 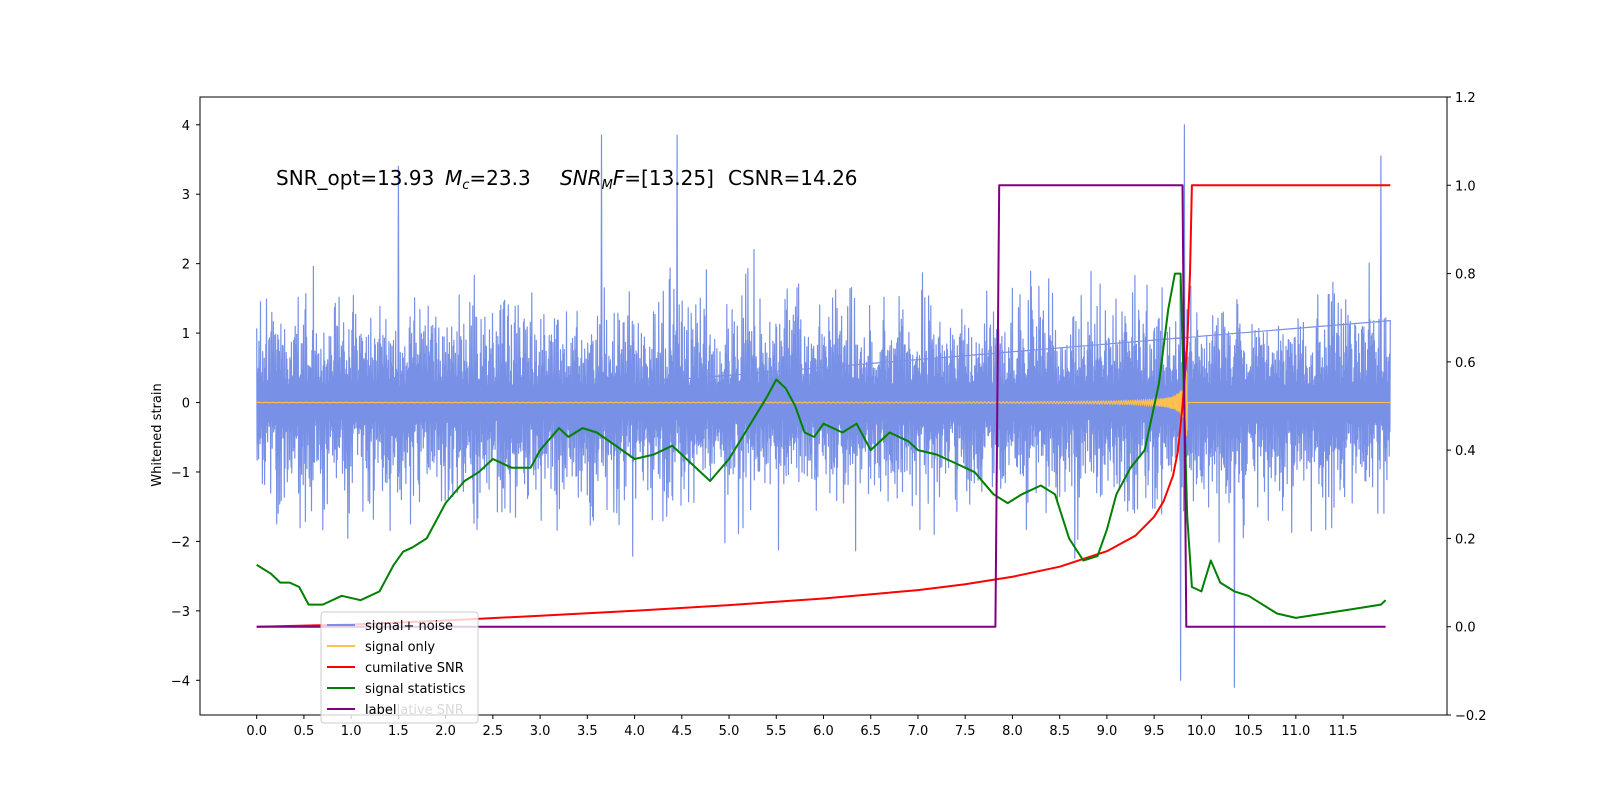 I want to click on x-tick-label: 2.0, so click(x=445, y=731).